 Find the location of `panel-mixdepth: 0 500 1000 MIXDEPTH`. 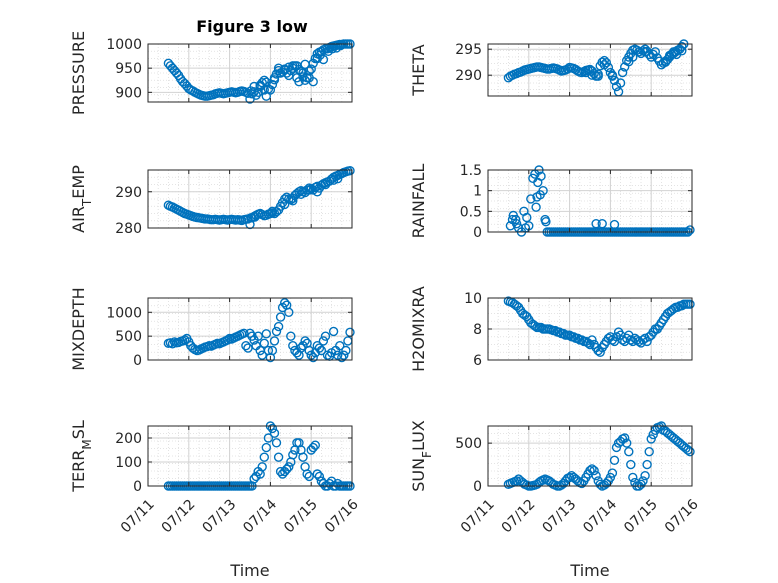

panel-mixdepth: 0 500 1000 MIXDEPTH is located at coordinates (212, 329).